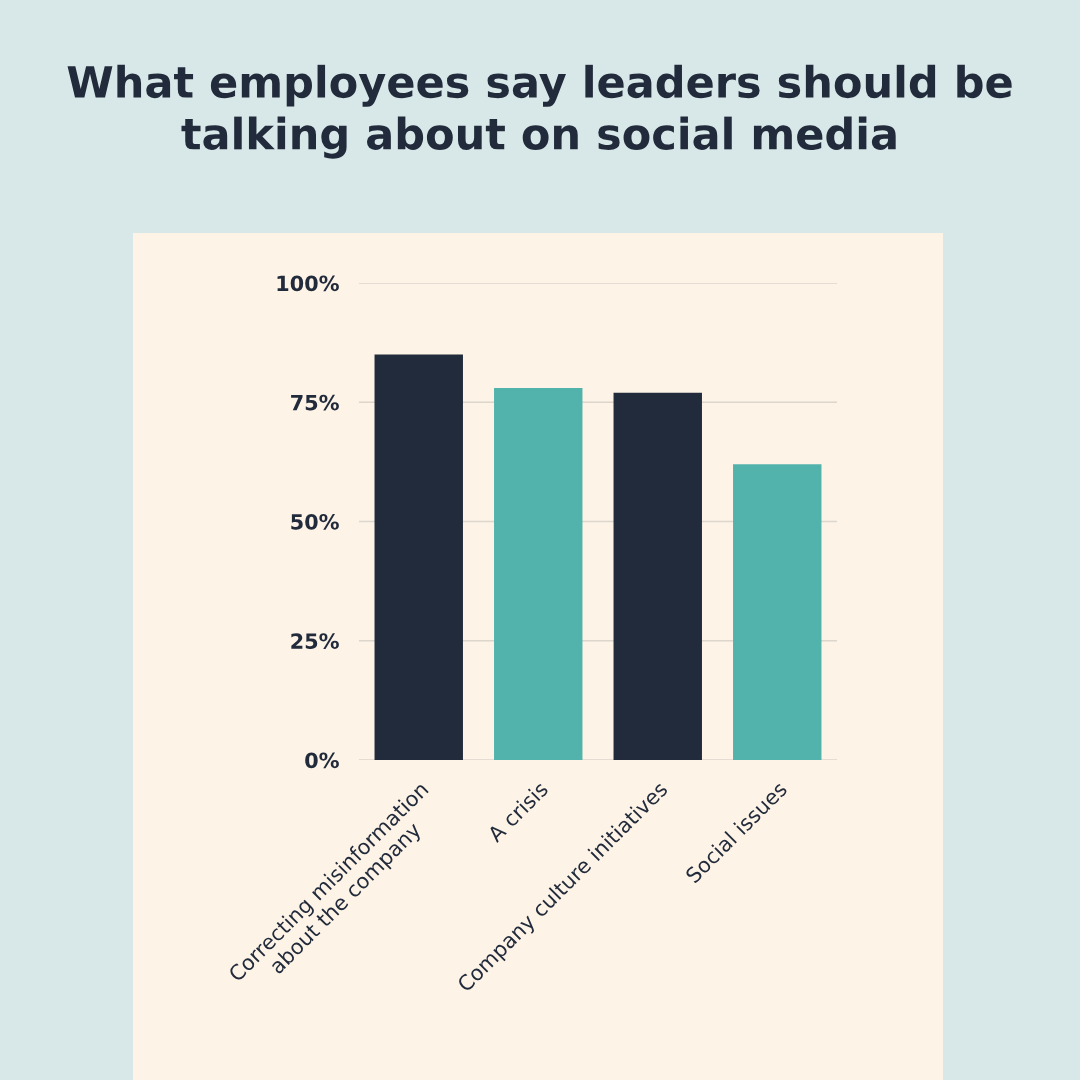  I want to click on y-tick-label: 25%, so click(315, 641).